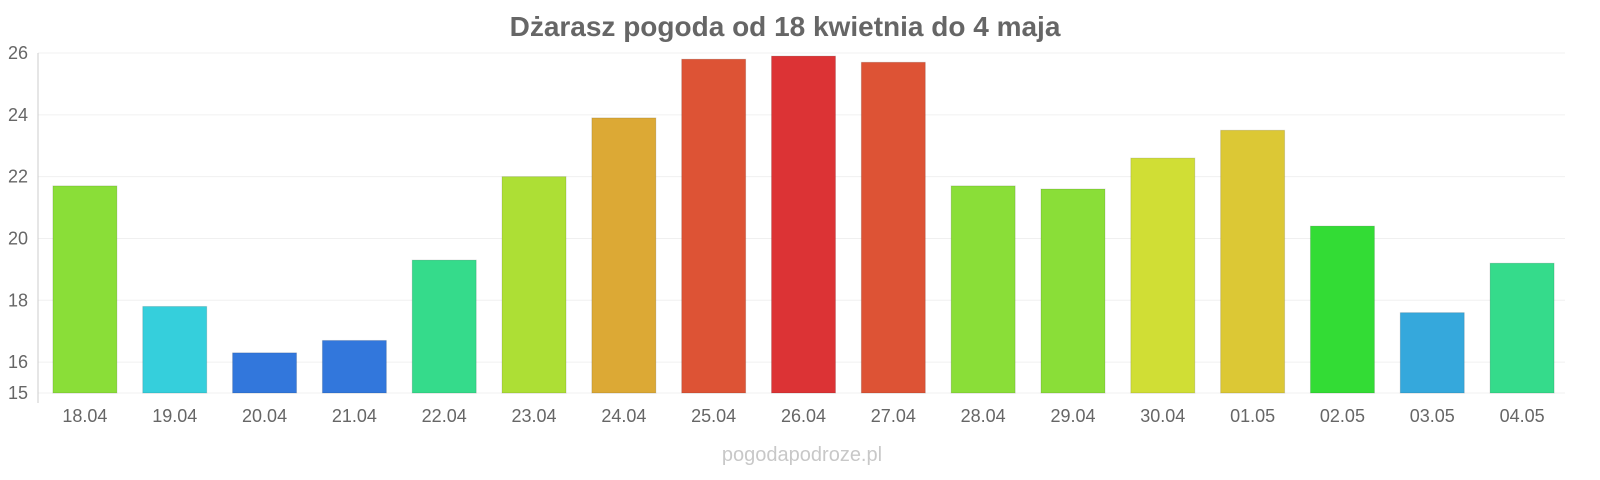  What do you see at coordinates (84, 416) in the screenshot?
I see `x-tick-label: 18.04` at bounding box center [84, 416].